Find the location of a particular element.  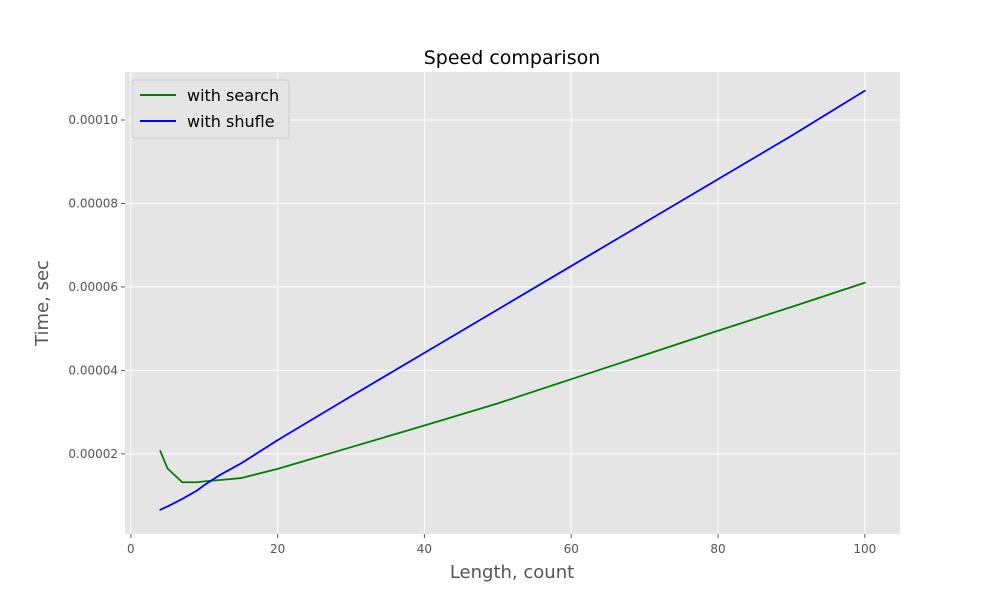

y-tick-label: 0.00006 is located at coordinates (93, 287).